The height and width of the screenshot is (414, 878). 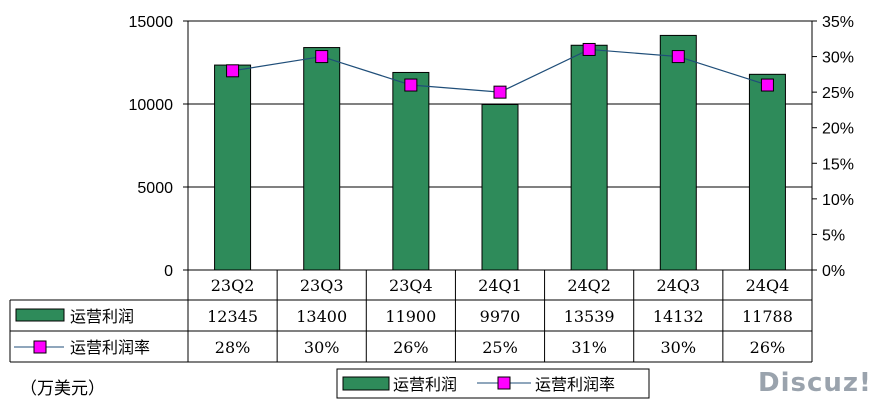 What do you see at coordinates (838, 129) in the screenshot?
I see `right-axis-tick-label: 20%` at bounding box center [838, 129].